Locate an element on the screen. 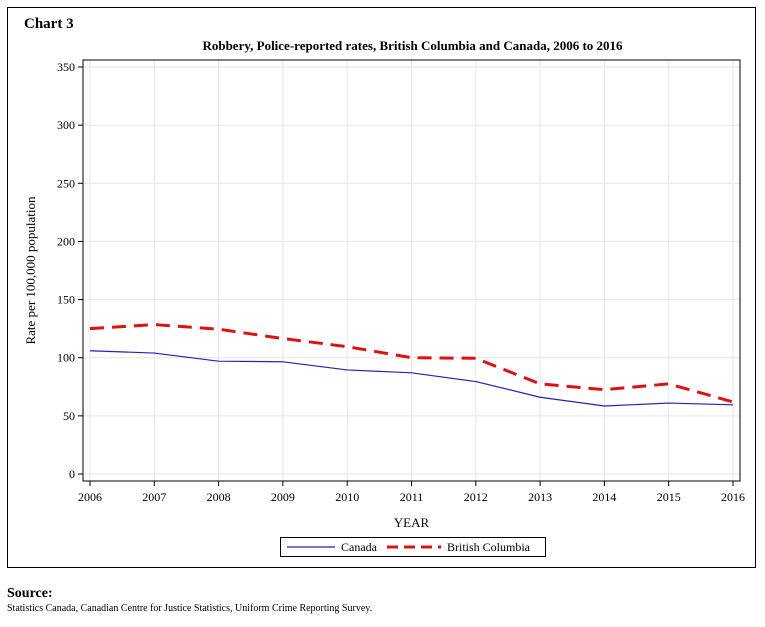 The height and width of the screenshot is (627, 765). chart-legend: Canada British Columbia is located at coordinates (413, 547).